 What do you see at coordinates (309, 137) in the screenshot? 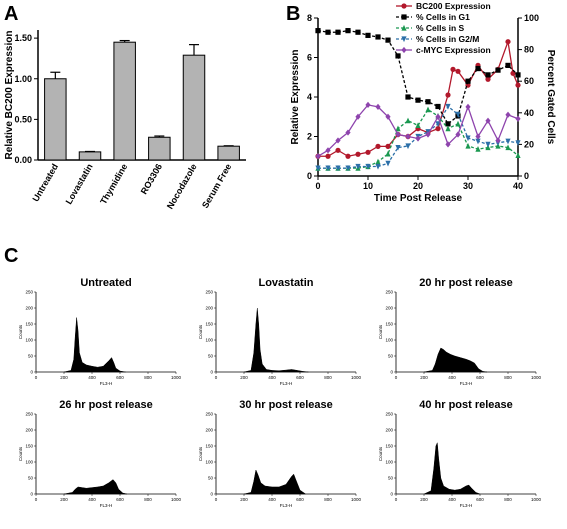
I see `left-y-tick-label: 2` at bounding box center [309, 137].